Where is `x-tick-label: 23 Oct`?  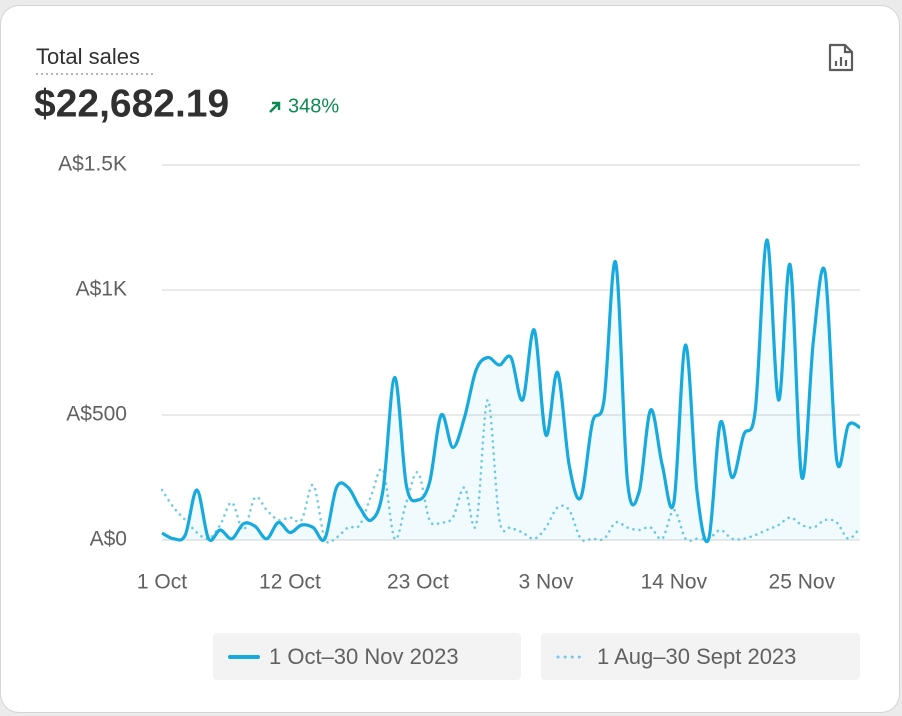 x-tick-label: 23 Oct is located at coordinates (418, 582).